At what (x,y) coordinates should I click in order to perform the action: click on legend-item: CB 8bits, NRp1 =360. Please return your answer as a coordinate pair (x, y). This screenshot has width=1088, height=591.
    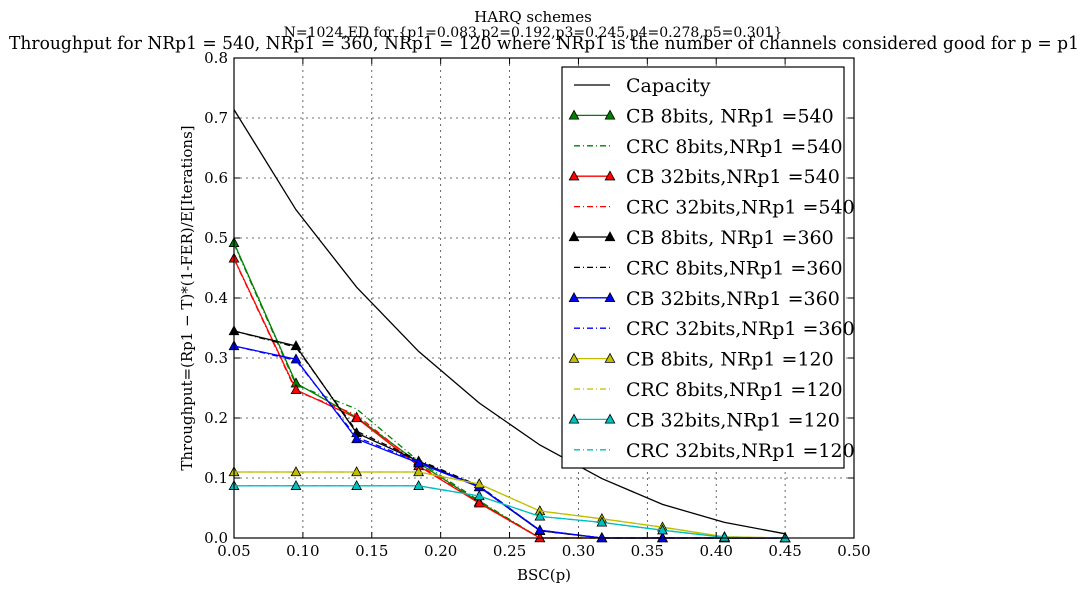
    Looking at the image, I should click on (701, 238).